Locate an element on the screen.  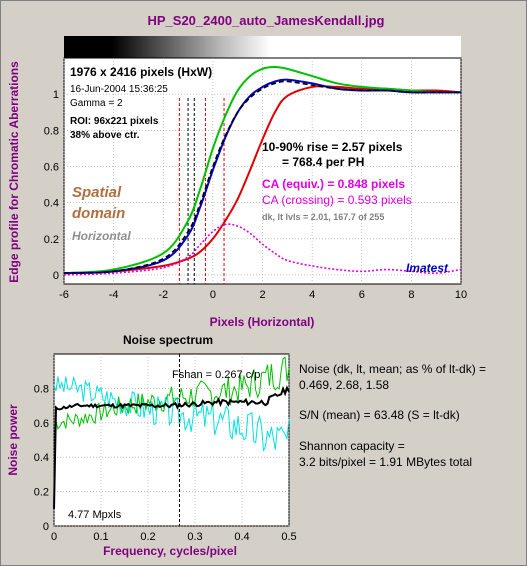
imatest-logo: Imatest is located at coordinates (427, 268).